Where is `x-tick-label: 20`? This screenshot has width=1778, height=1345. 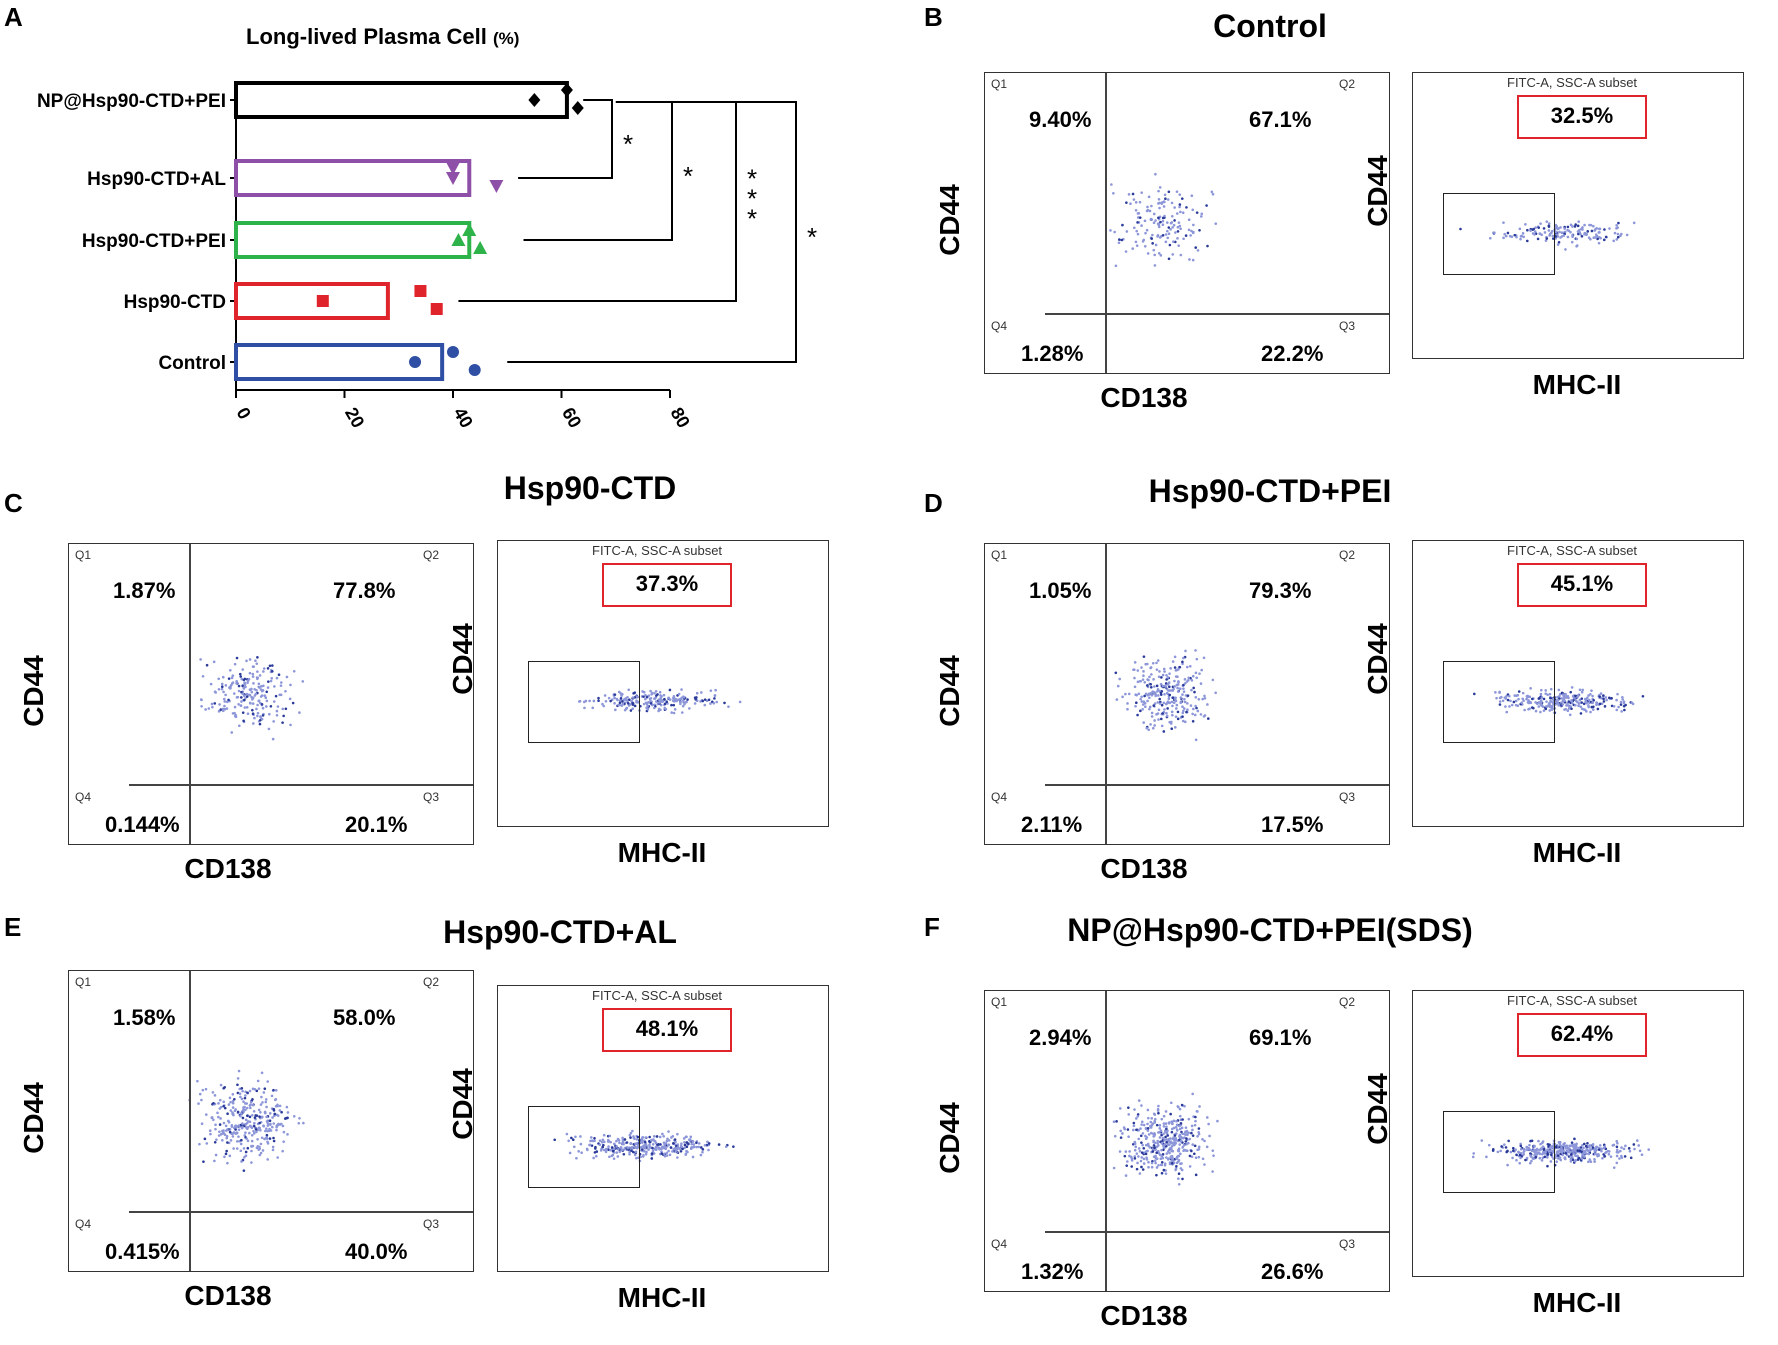
x-tick-label: 20 is located at coordinates (354, 417).